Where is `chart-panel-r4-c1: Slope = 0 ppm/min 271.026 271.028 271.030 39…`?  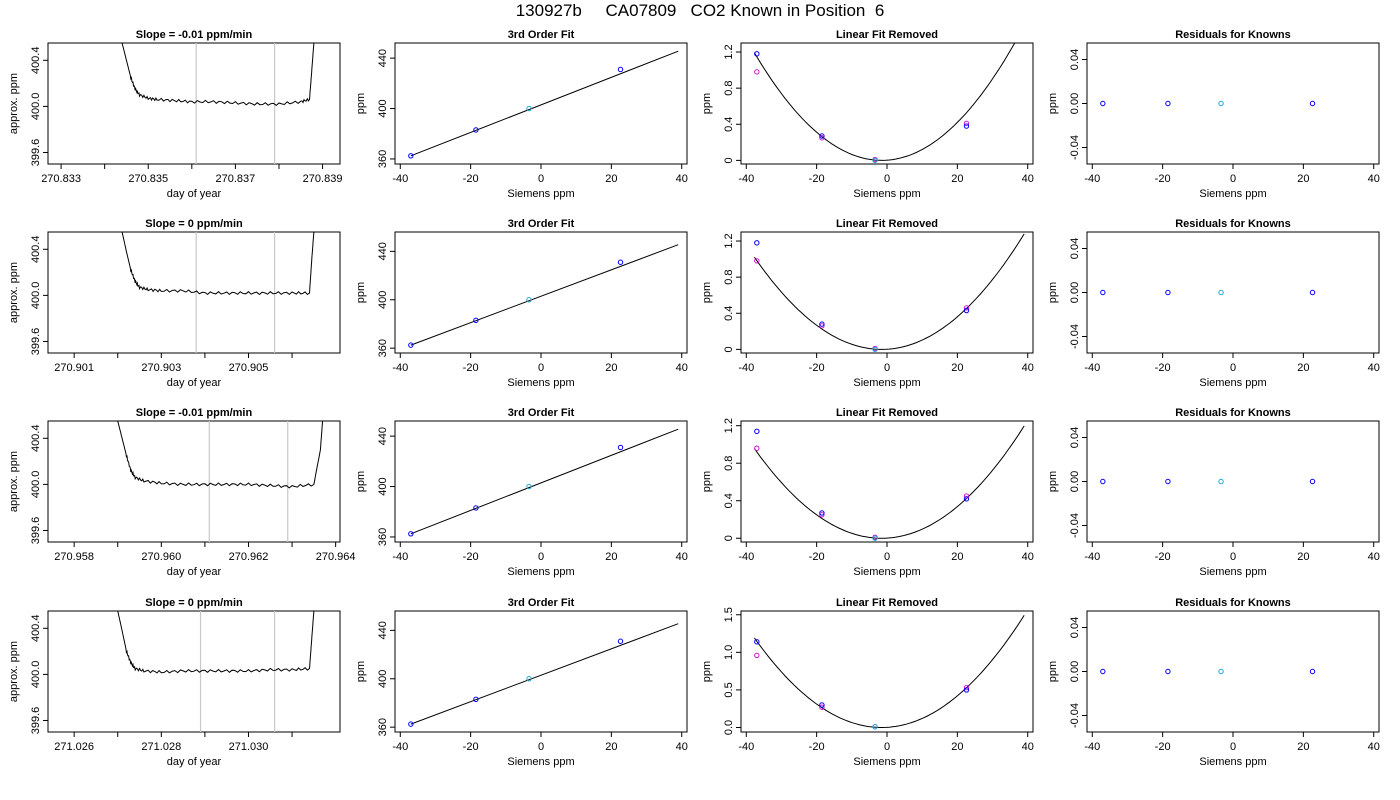 chart-panel-r4-c1: Slope = 0 ppm/min 271.026 271.028 271.030 39… is located at coordinates (174, 682).